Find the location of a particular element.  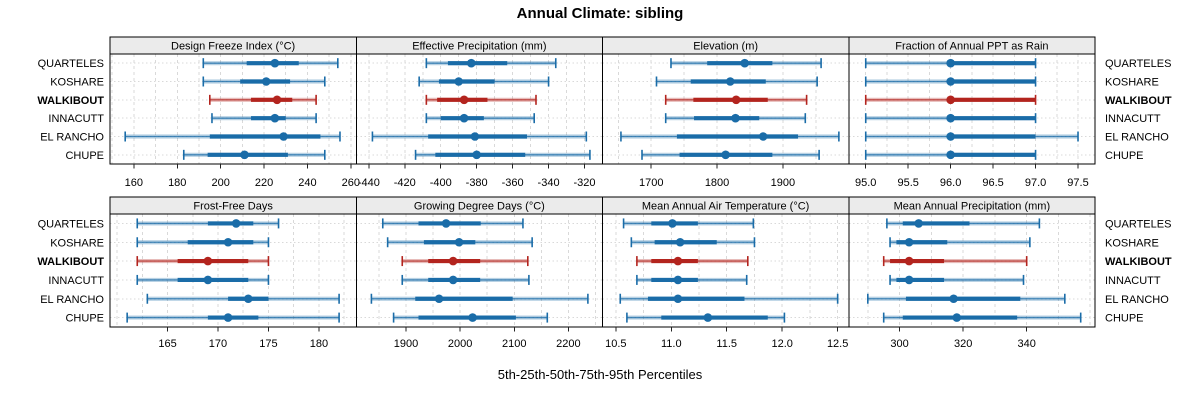

x-axis: 165 170 175 180 is located at coordinates (243, 338).